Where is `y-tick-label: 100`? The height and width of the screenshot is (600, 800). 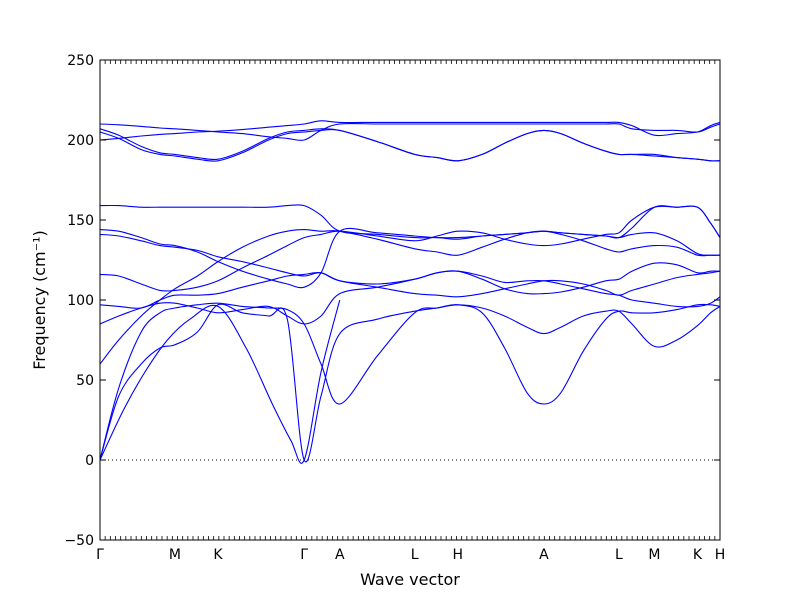
y-tick-label: 100 is located at coordinates (80, 301).